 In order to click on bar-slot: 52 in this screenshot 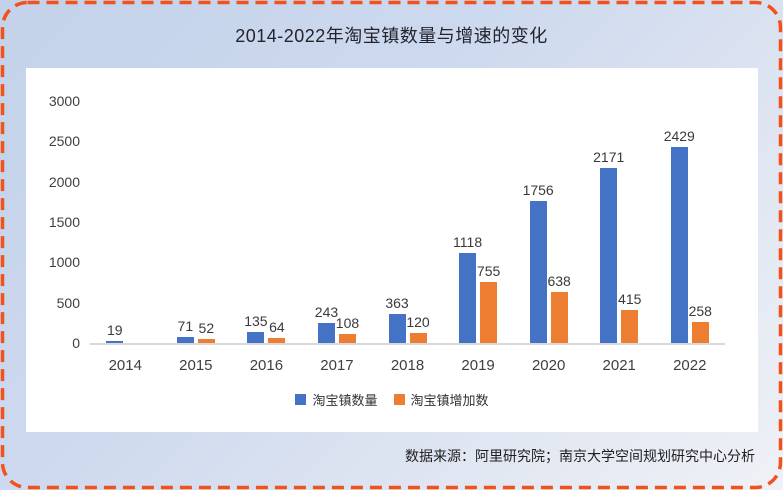, I will do `click(206, 222)`.